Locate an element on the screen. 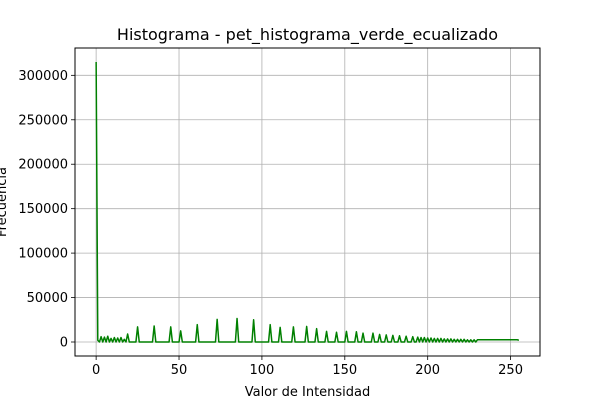 This screenshot has width=600, height=400. x-tick-label: 50 is located at coordinates (179, 370).